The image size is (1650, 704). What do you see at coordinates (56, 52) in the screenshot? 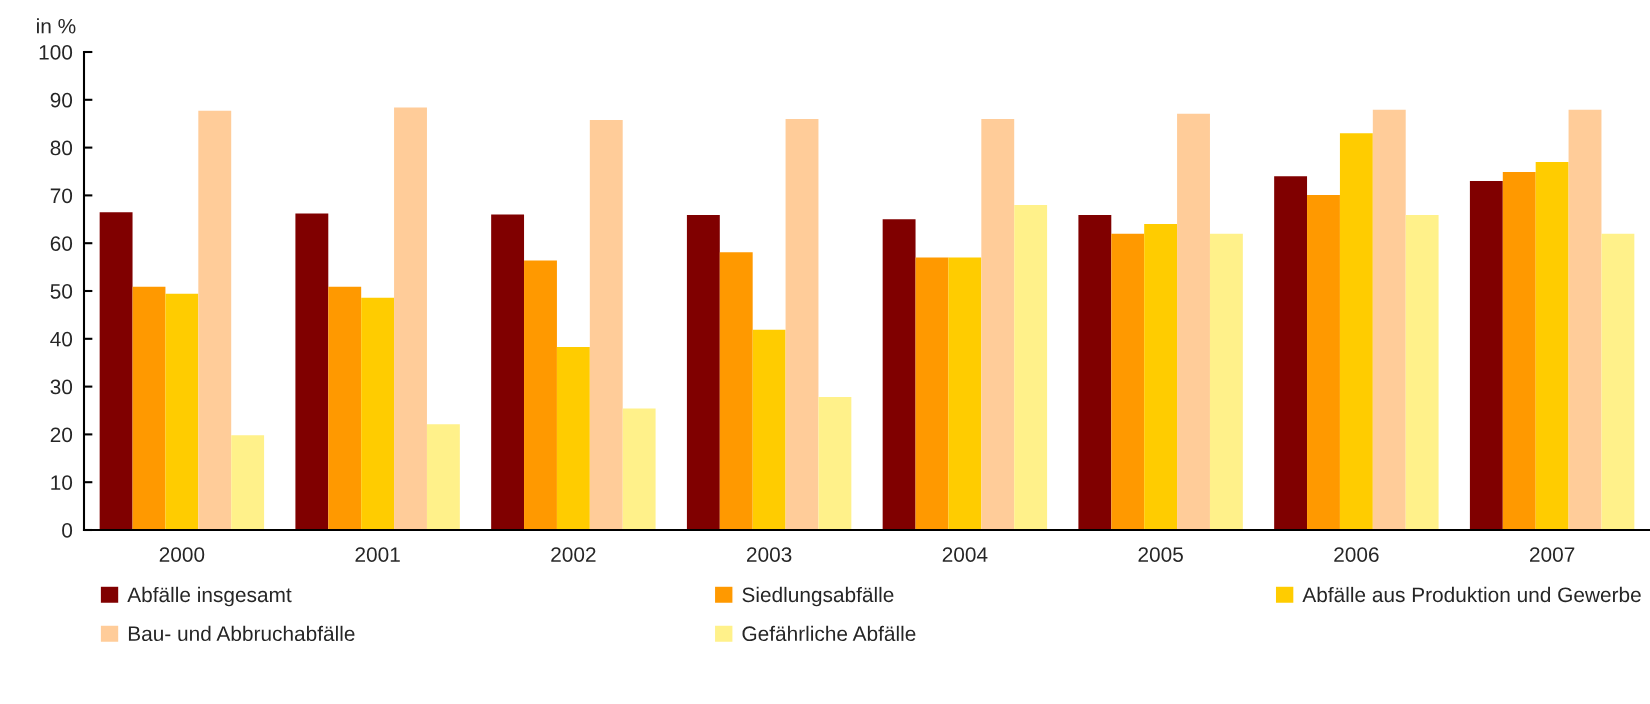
I see `y-tick-label: 100` at bounding box center [56, 52].